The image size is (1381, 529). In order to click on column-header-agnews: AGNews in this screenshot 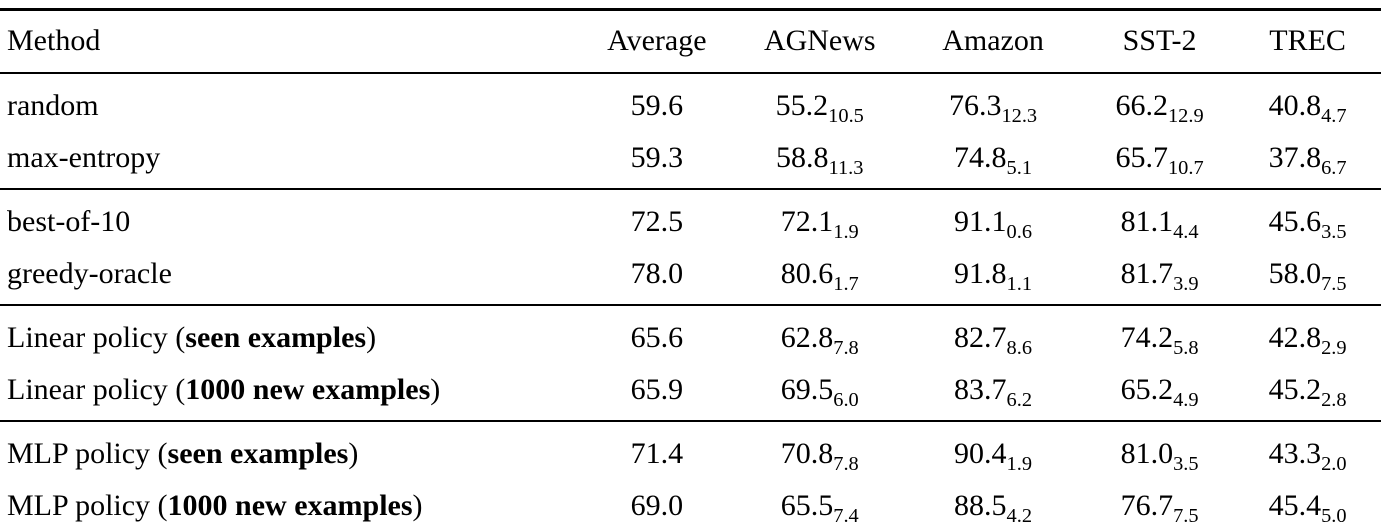, I will do `click(820, 41)`.